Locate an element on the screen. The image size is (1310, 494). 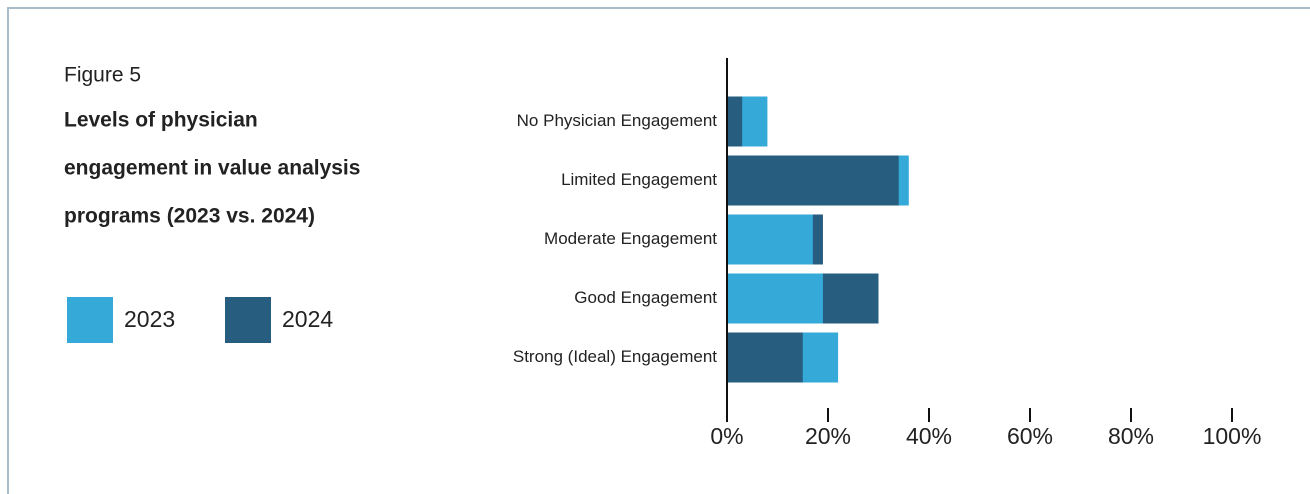
x-tick-label: 60% is located at coordinates (1030, 436).